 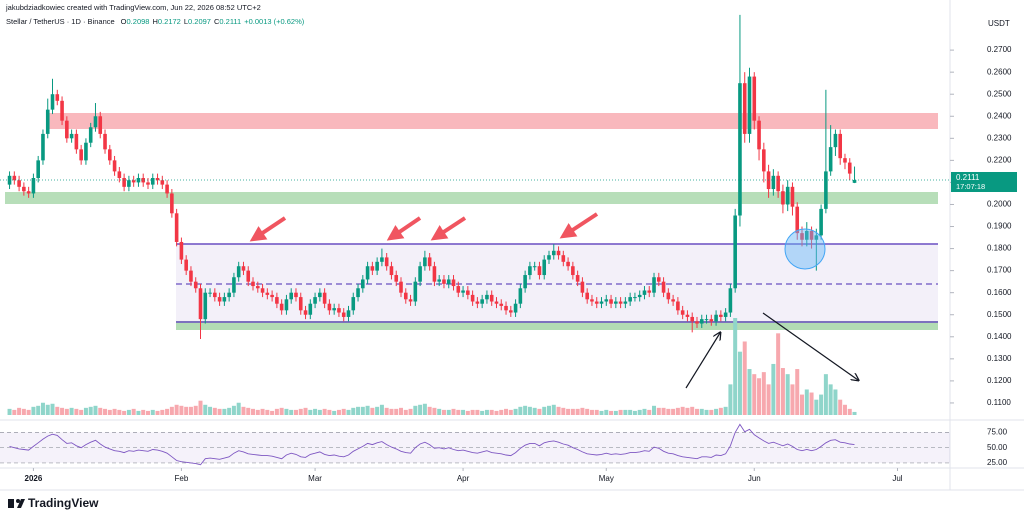 I want to click on last-price-label: 0.2111, so click(x=968, y=177).